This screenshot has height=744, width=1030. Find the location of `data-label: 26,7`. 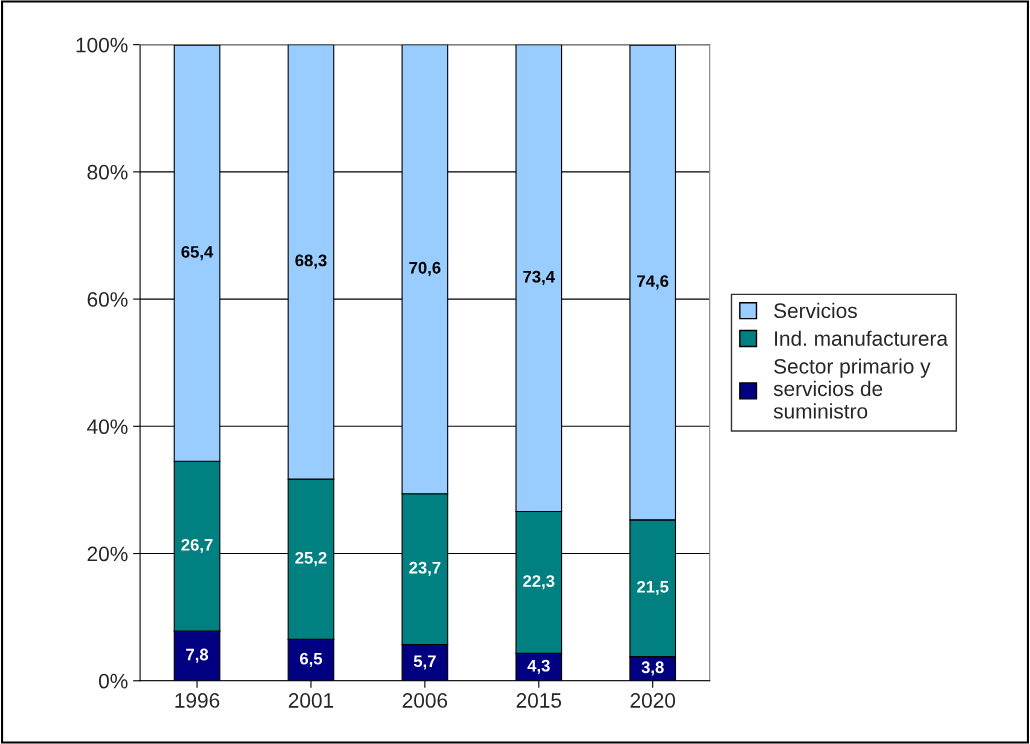

data-label: 26,7 is located at coordinates (197, 546).